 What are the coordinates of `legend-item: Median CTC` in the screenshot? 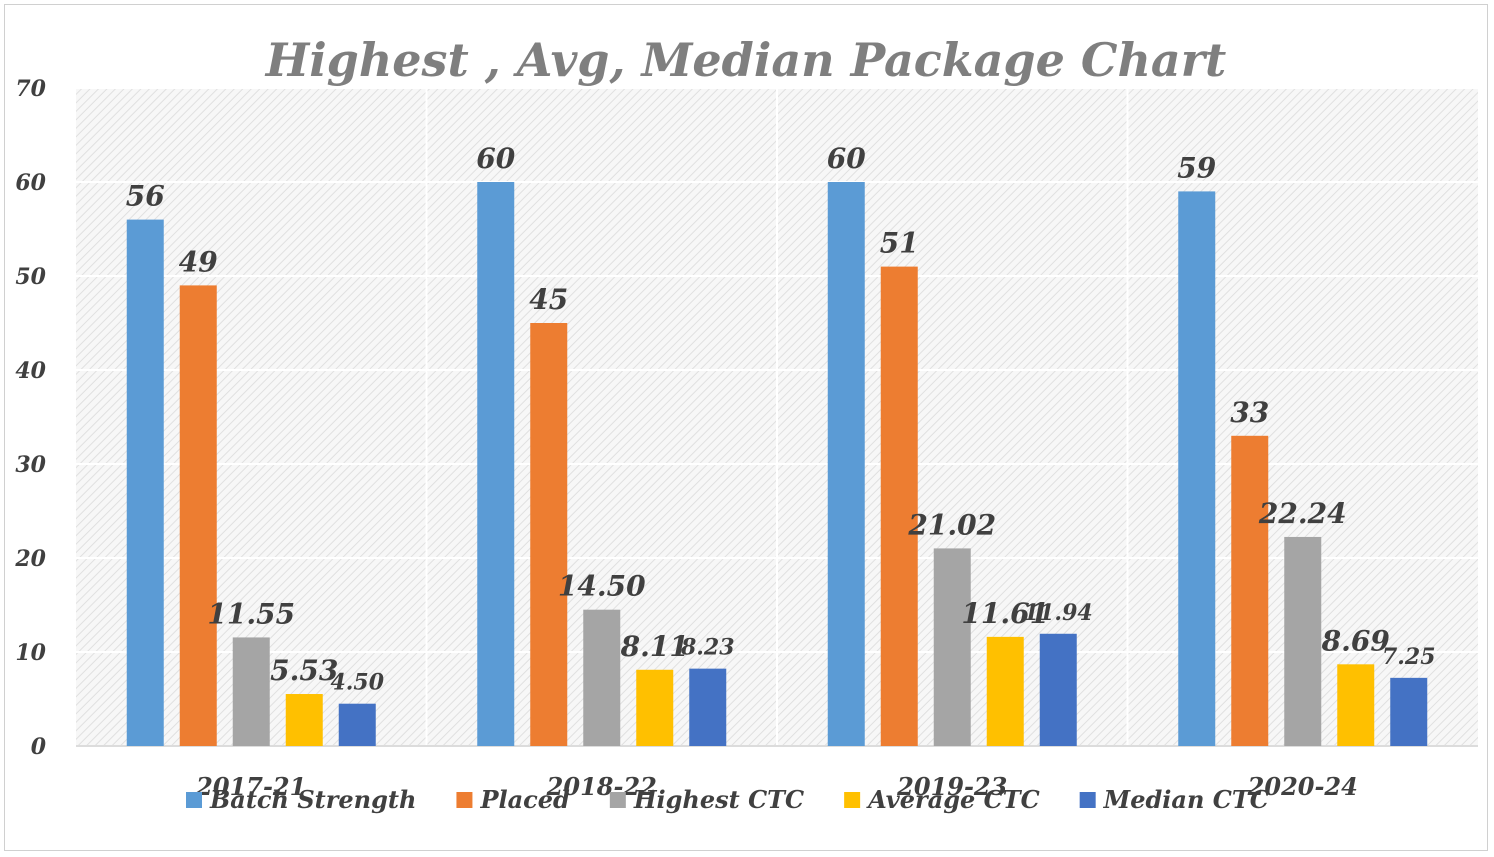 It's located at (1174, 799).